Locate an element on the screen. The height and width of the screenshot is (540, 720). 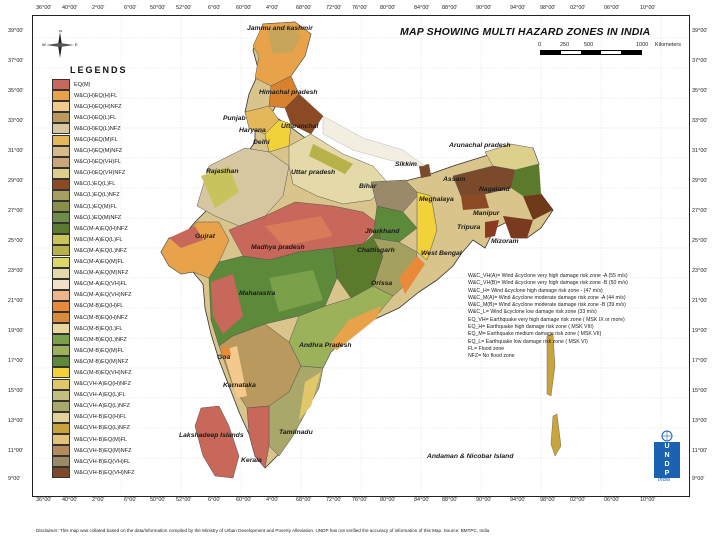
legend-item: W&C(VH-B)EQ(VH)FL is located at coordinates (93, 462).